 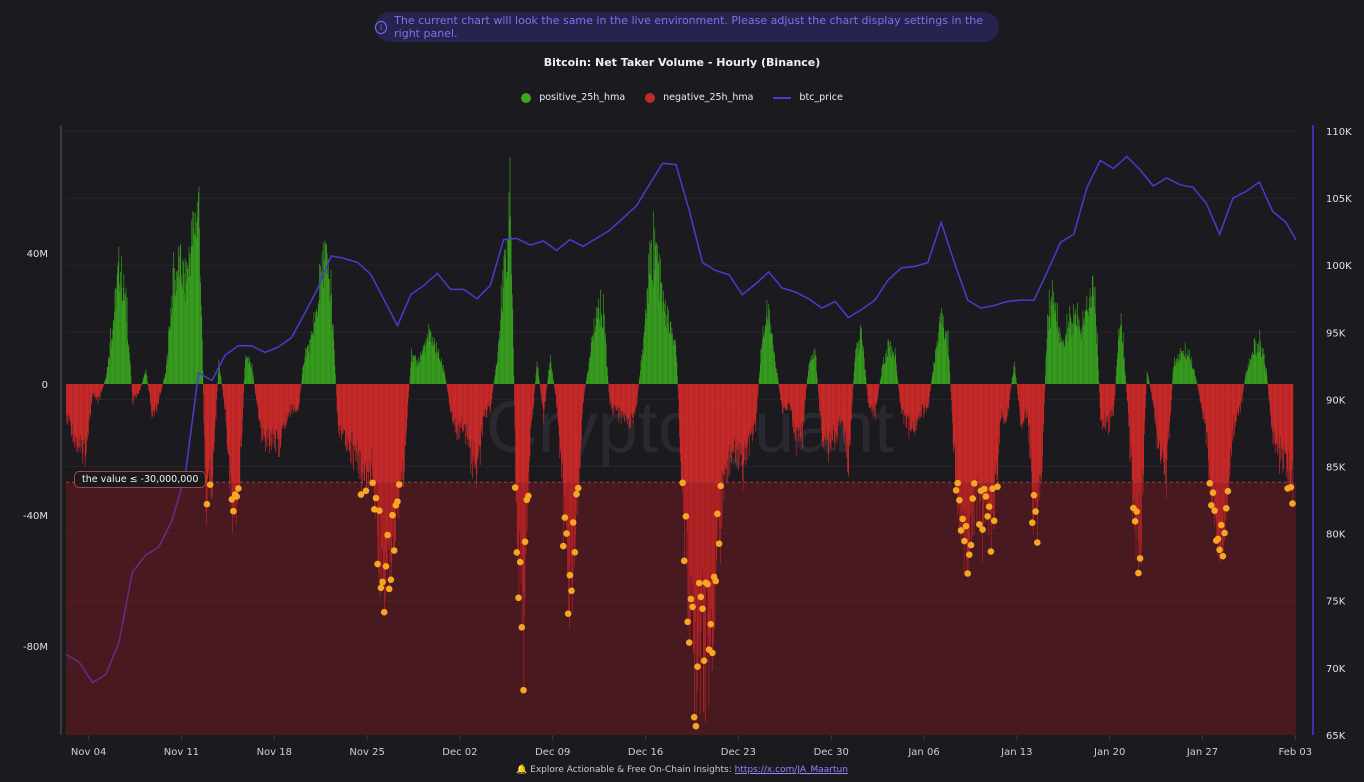 What do you see at coordinates (573, 97) in the screenshot?
I see `legend-item-positive: positive_25h_hma` at bounding box center [573, 97].